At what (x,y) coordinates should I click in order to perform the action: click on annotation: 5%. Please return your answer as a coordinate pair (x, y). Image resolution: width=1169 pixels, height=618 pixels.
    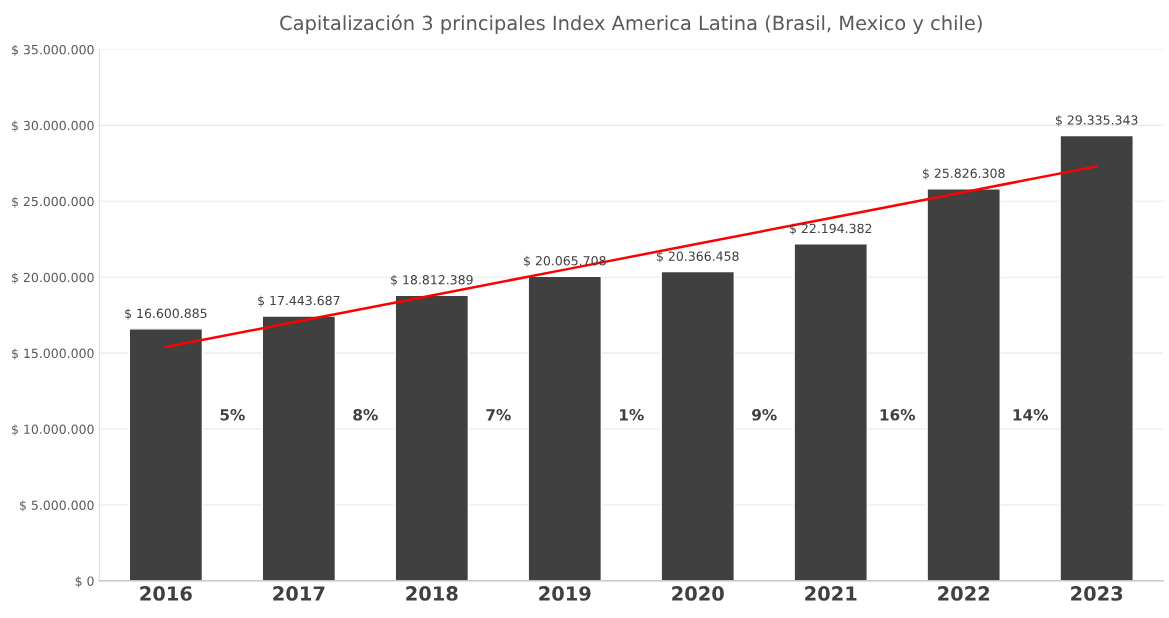
    Looking at the image, I should click on (232, 415).